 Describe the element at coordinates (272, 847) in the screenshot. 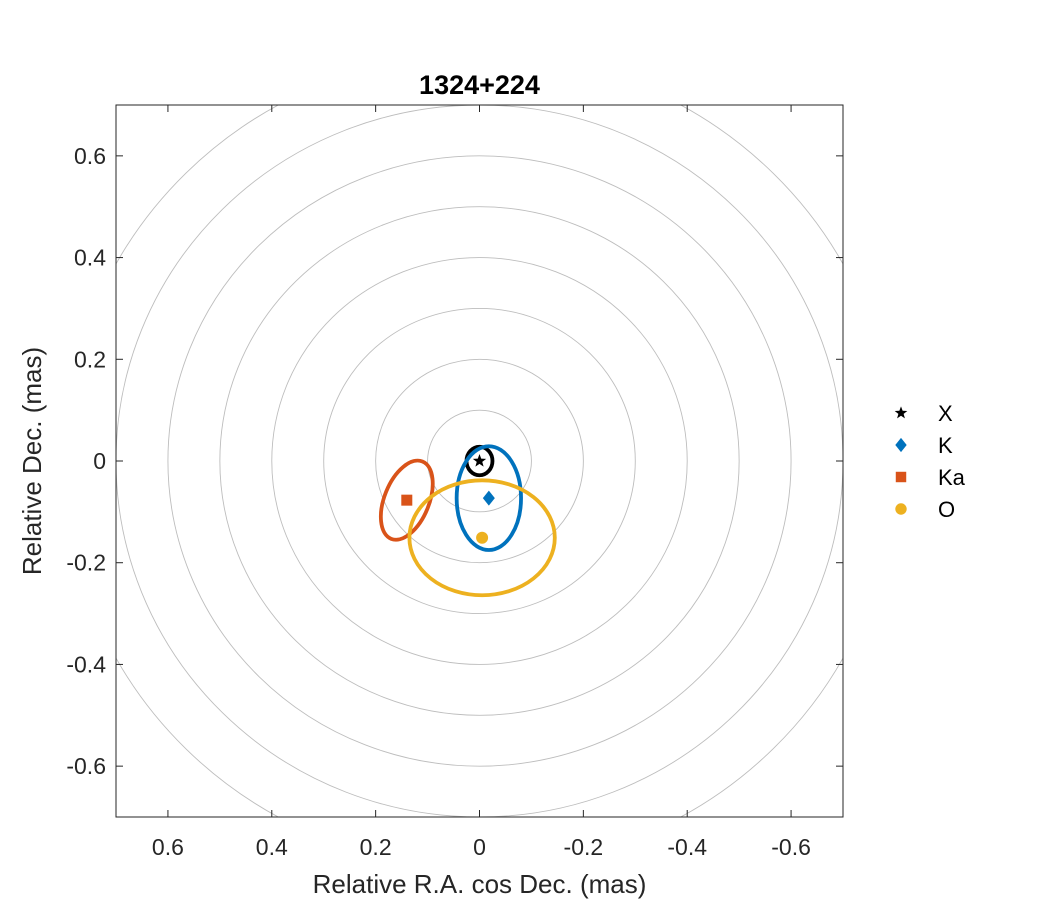

I see `x-tick-label: 0.4` at that location.